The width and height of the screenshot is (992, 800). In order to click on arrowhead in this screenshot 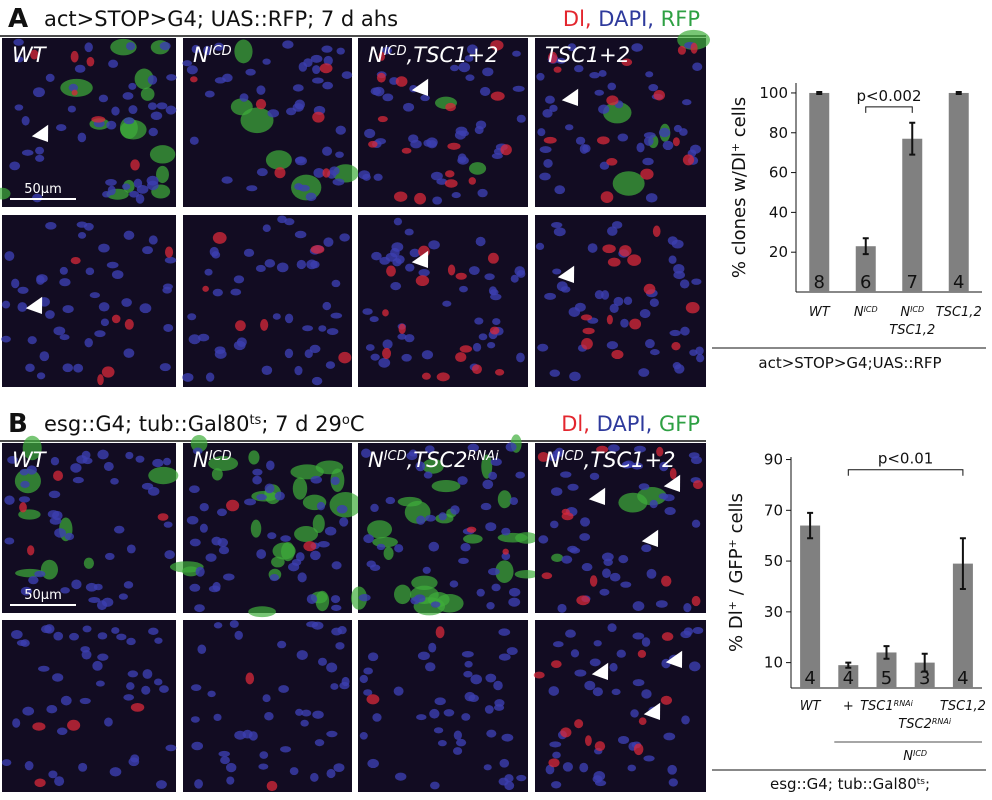, I will do `click(566, 274)`.